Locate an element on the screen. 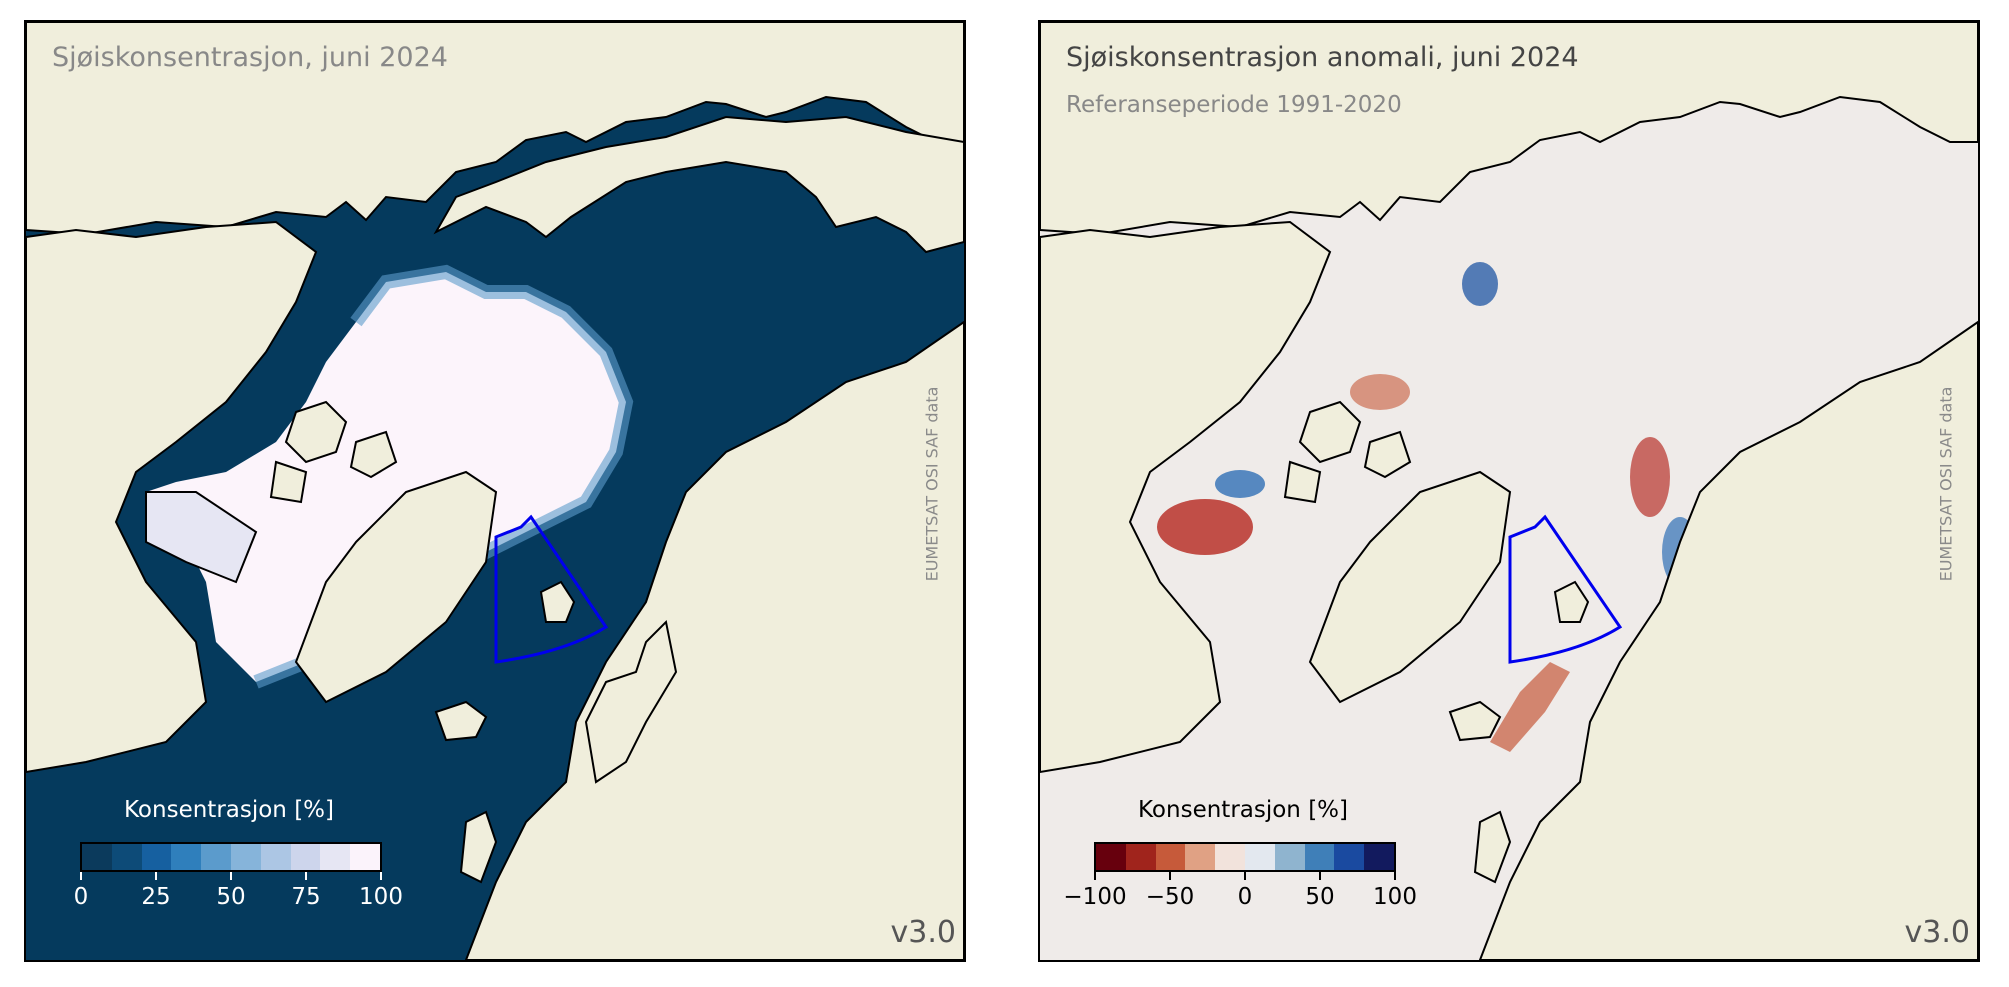 The width and height of the screenshot is (2009, 987). negative-anomaly-greenland-sea is located at coordinates (1530, 707).